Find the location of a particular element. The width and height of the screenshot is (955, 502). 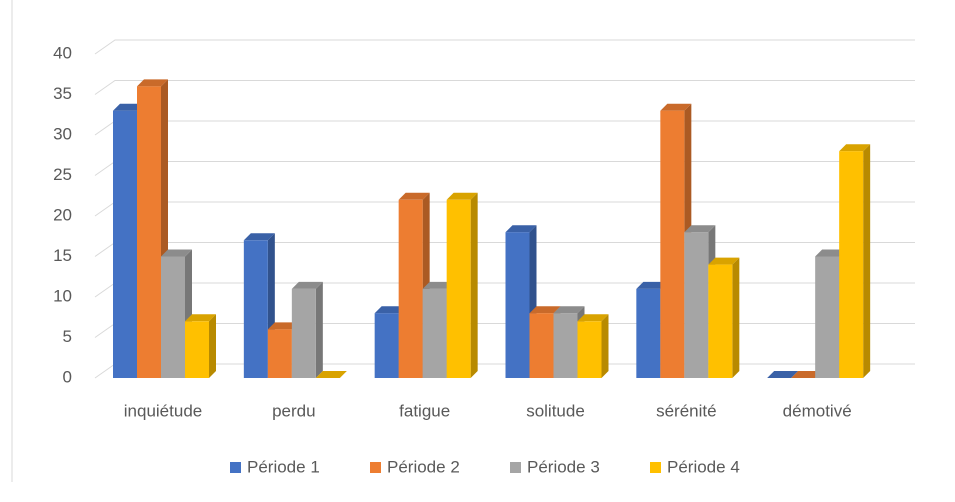

x-tick-label: perdu is located at coordinates (293, 410).